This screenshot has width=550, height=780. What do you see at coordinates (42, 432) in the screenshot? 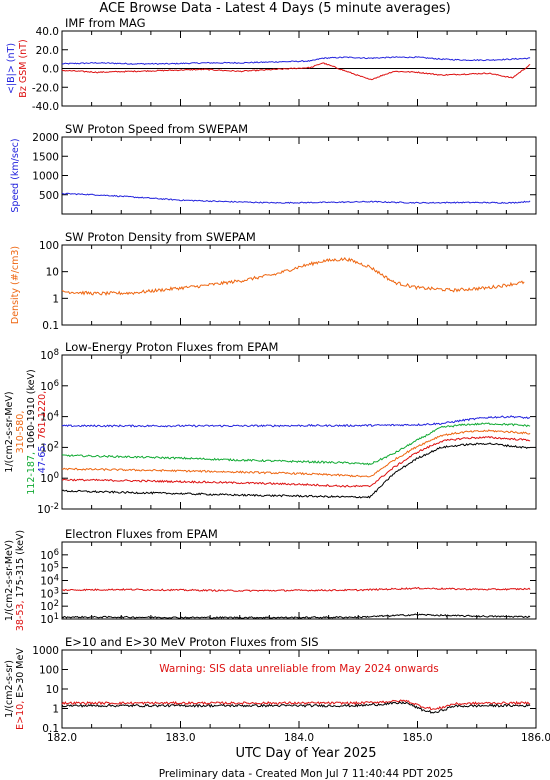
I see `y-axis-channel-label: 47-65, 761-1220,` at bounding box center [42, 432].